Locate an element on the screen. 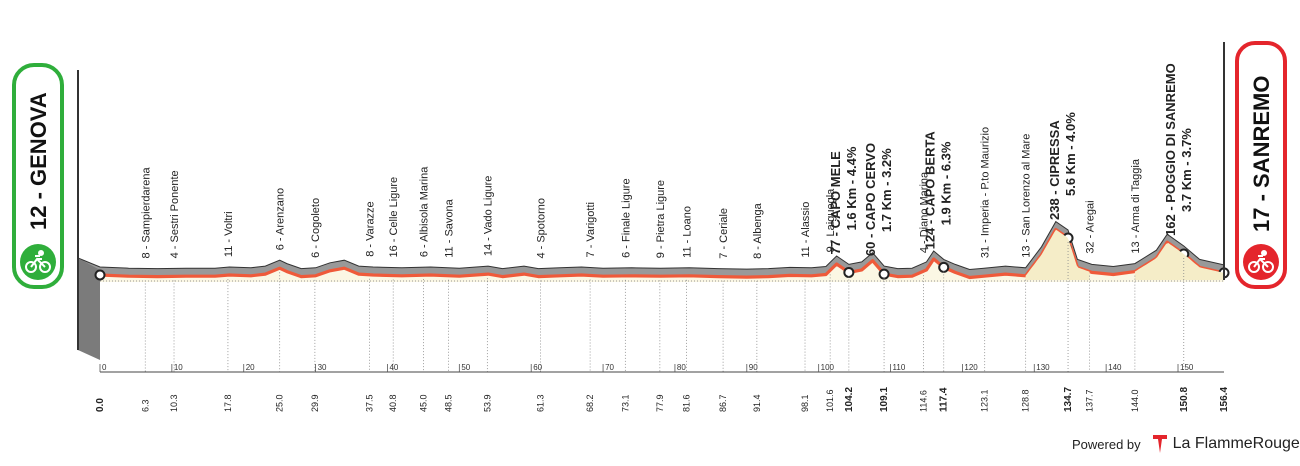  km-label: 98.1 is located at coordinates (805, 403).